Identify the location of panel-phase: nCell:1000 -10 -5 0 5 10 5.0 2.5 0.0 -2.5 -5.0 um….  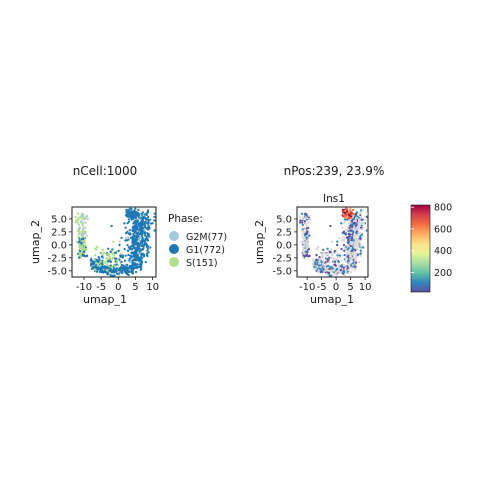
(128, 235).